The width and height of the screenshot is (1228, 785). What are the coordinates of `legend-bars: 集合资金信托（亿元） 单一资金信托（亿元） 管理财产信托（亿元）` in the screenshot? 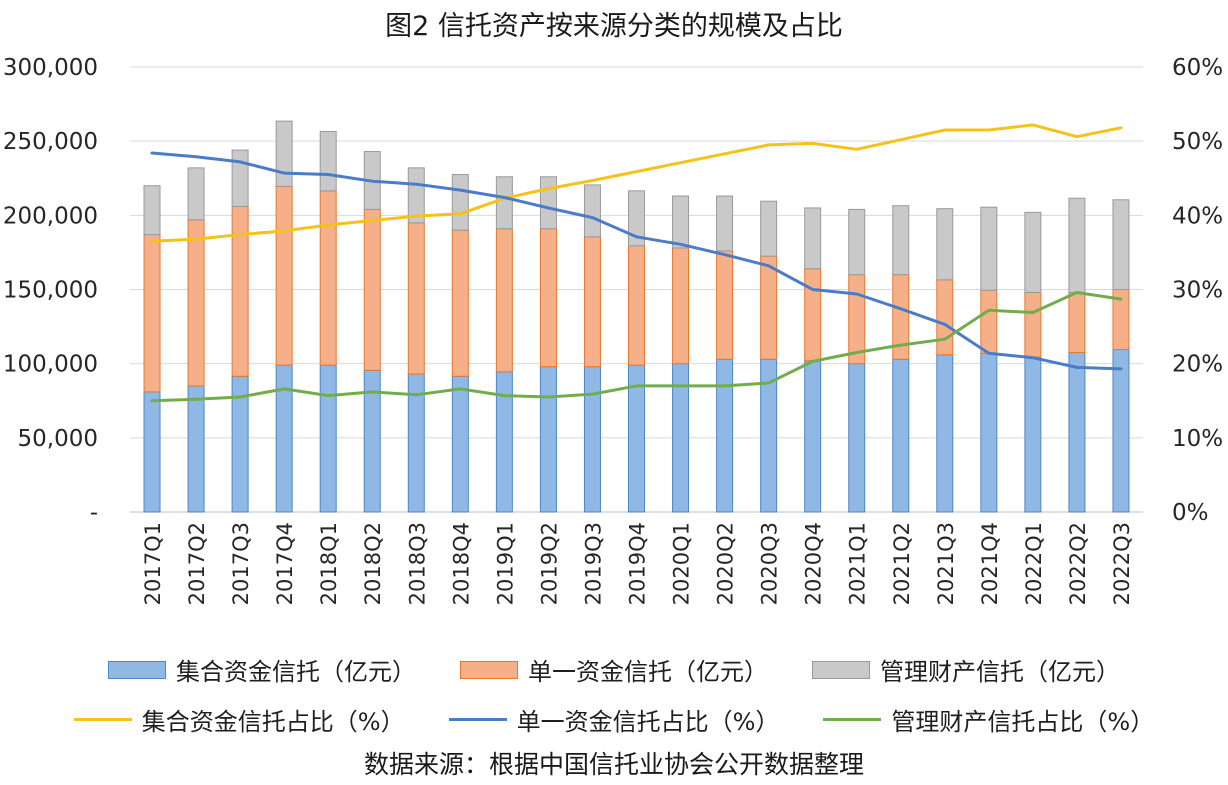 It's located at (614, 669).